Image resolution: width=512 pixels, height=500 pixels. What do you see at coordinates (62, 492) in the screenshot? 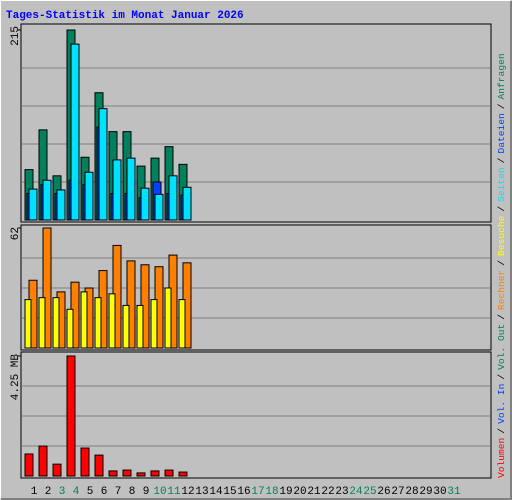
I see `x-tick-label: 3` at bounding box center [62, 492].